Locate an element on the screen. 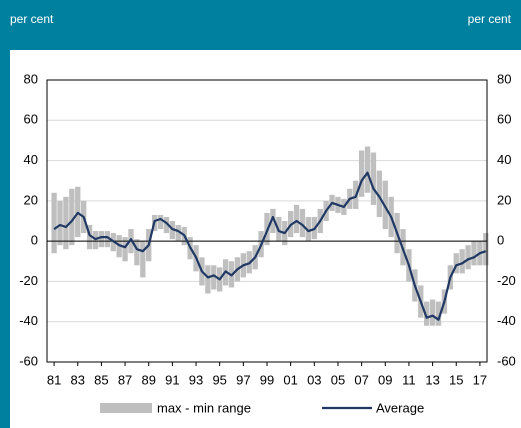  x-tick-label: 01 is located at coordinates (290, 379).